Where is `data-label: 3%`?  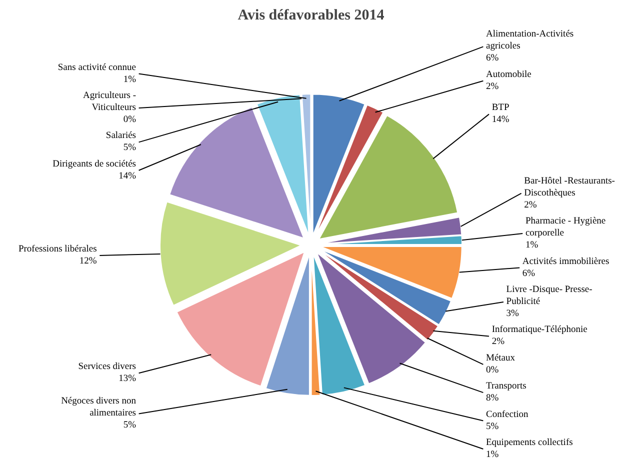 data-label: 3% is located at coordinates (513, 313).